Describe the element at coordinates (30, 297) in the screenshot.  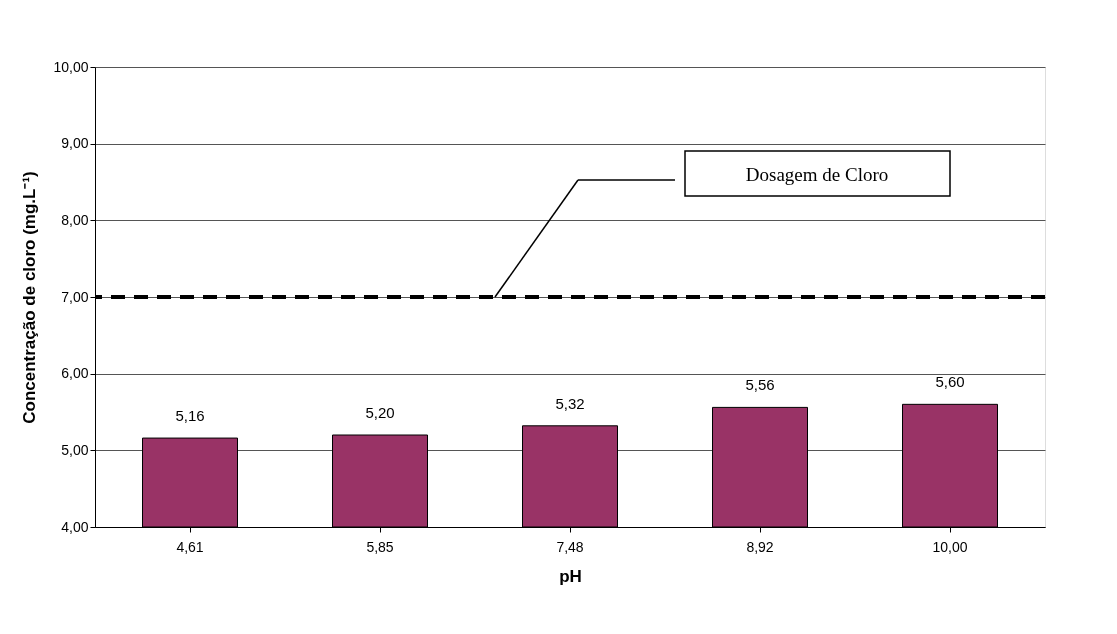
I see `y-axis-title: Concentração de cloro (mg.L⁻¹)` at that location.